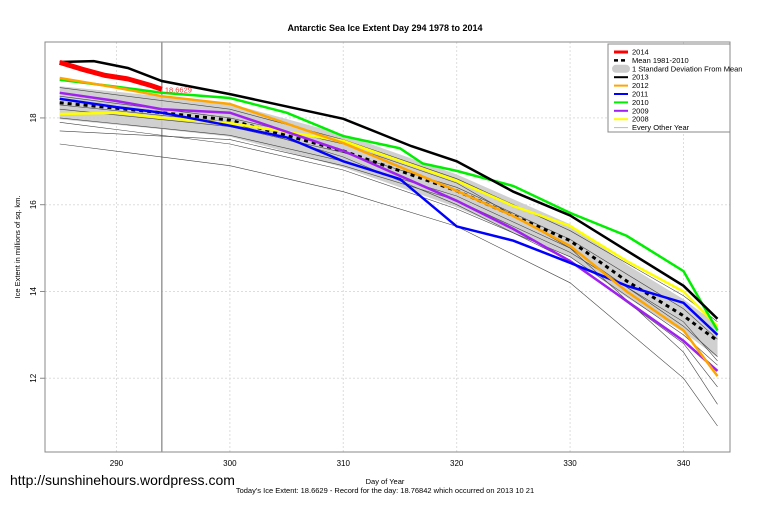  Describe the element at coordinates (660, 60) in the screenshot. I see `legend-label: Mean 1981-2010` at that location.